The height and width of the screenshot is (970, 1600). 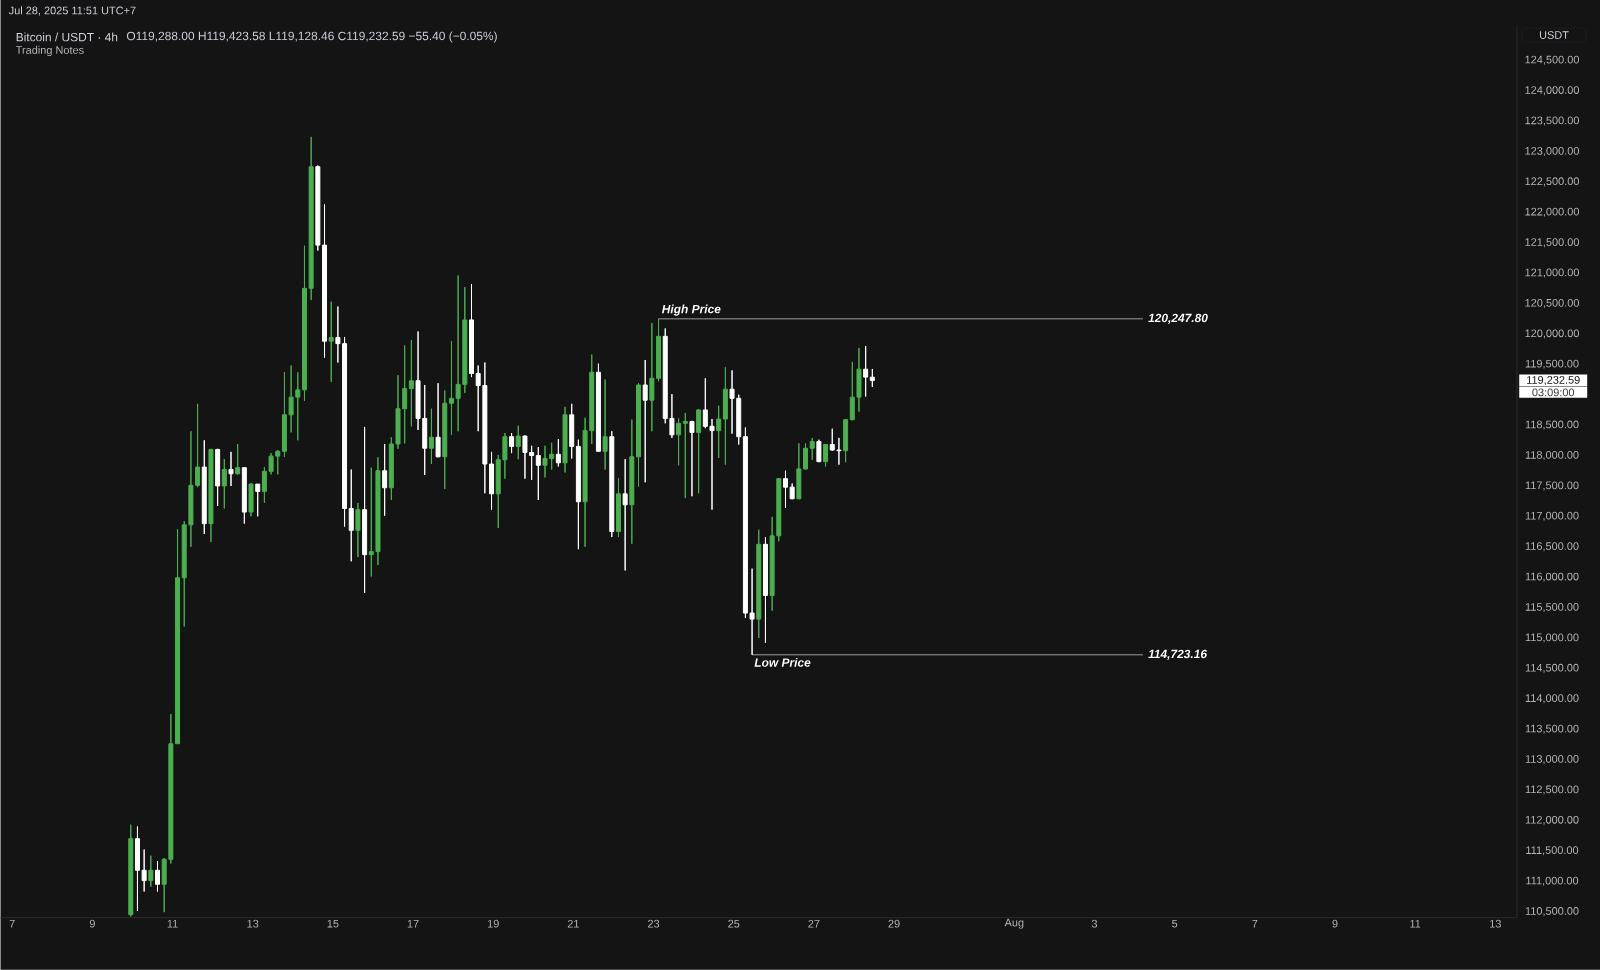 I want to click on x-tick-label: 29, so click(x=894, y=923).